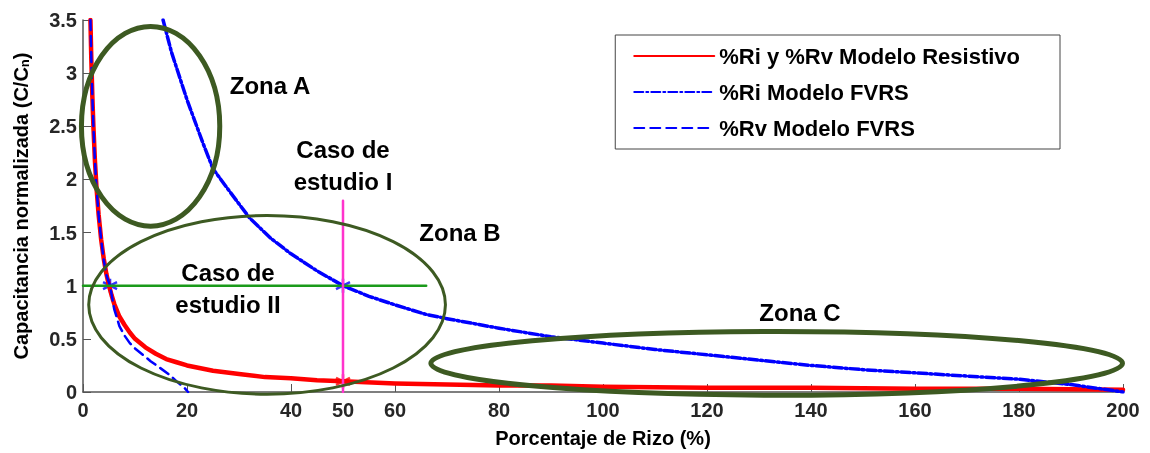 The height and width of the screenshot is (453, 1150). What do you see at coordinates (603, 410) in the screenshot?
I see `x-tick-label: 100` at bounding box center [603, 410].